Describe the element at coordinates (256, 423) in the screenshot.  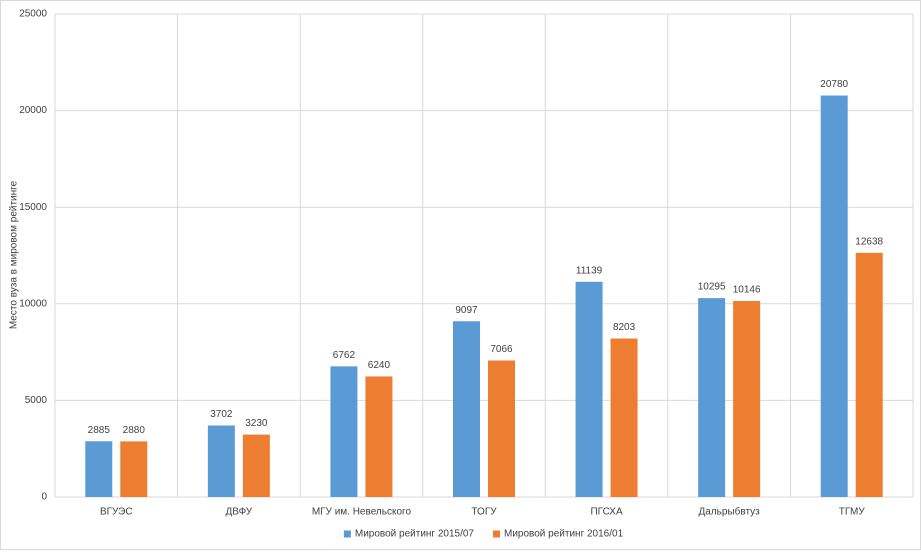
I see `data-label: 3230` at that location.